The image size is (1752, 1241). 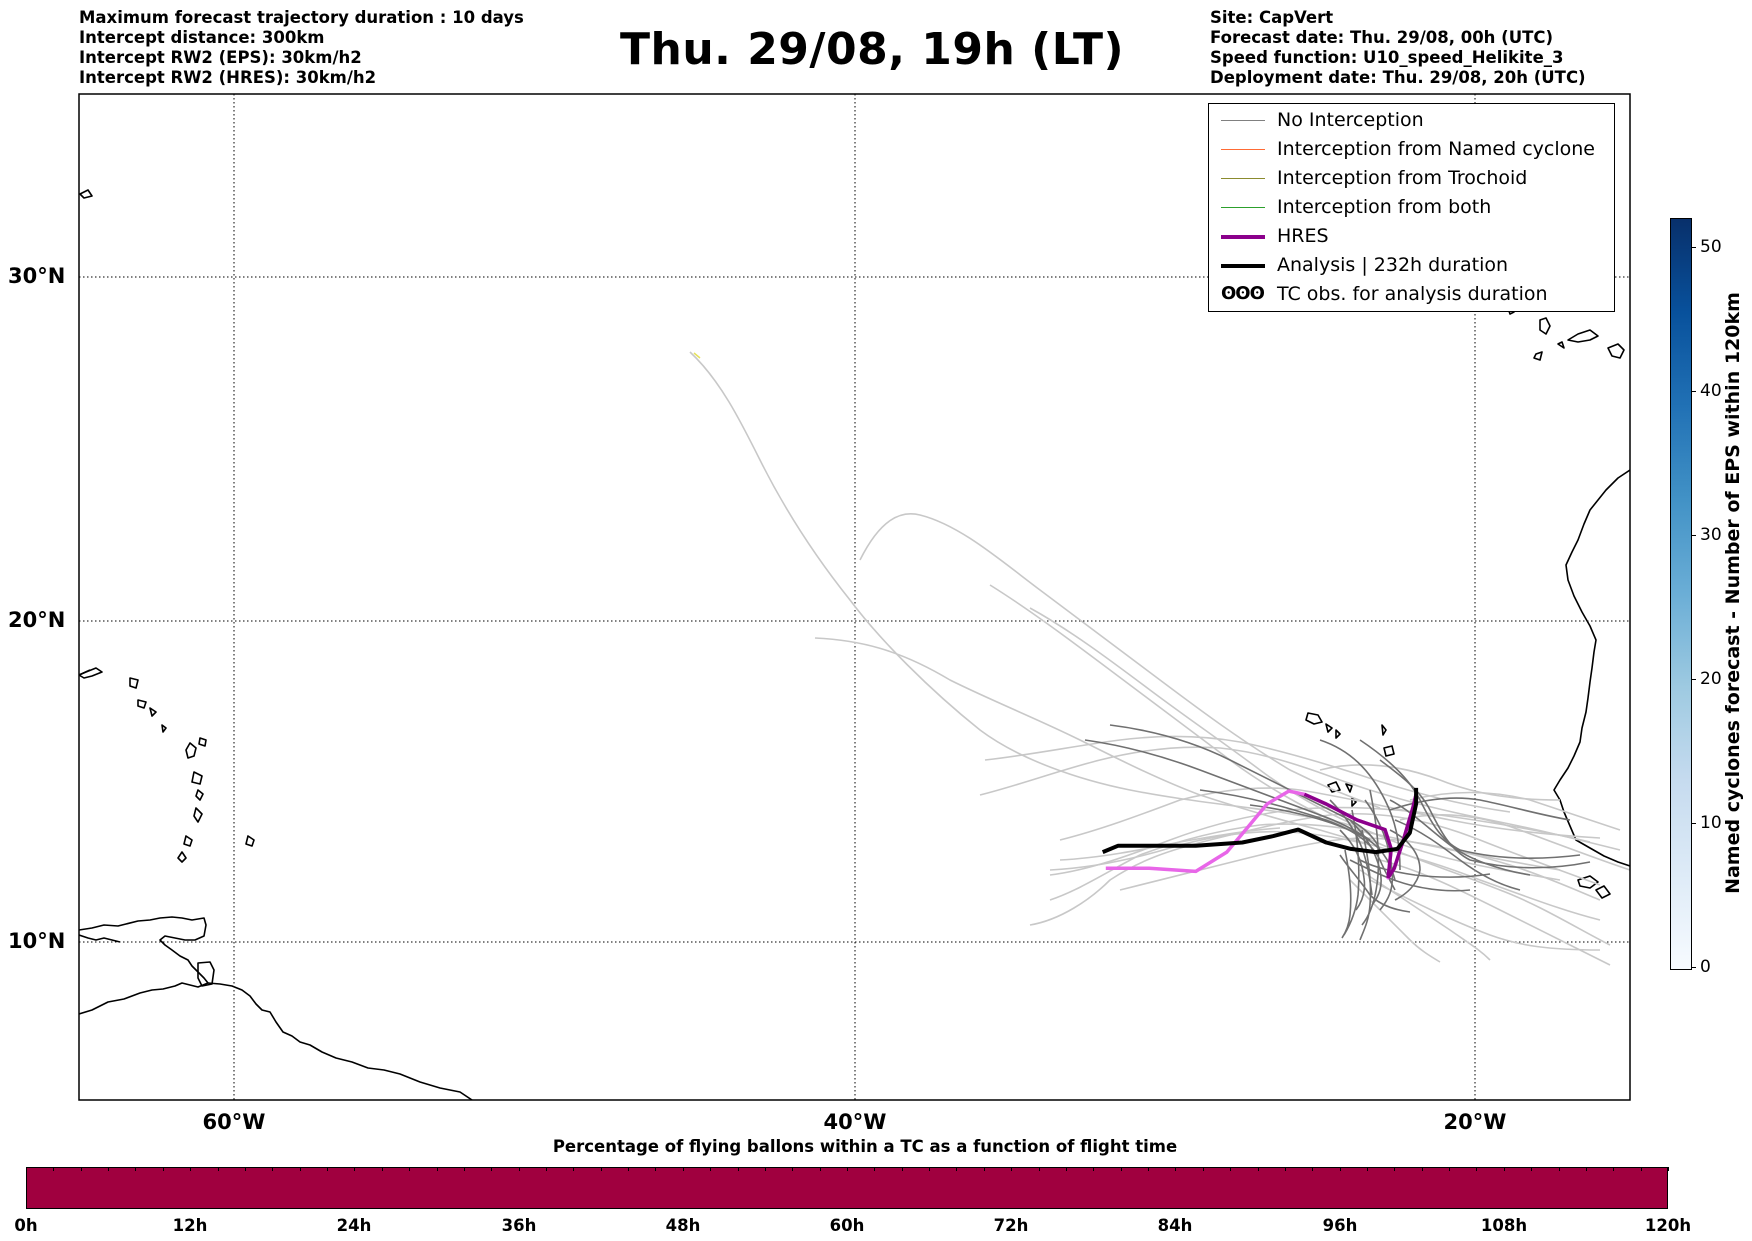 What do you see at coordinates (1504, 1225) in the screenshot?
I see `colorbar-bottom-label: 108h` at bounding box center [1504, 1225].